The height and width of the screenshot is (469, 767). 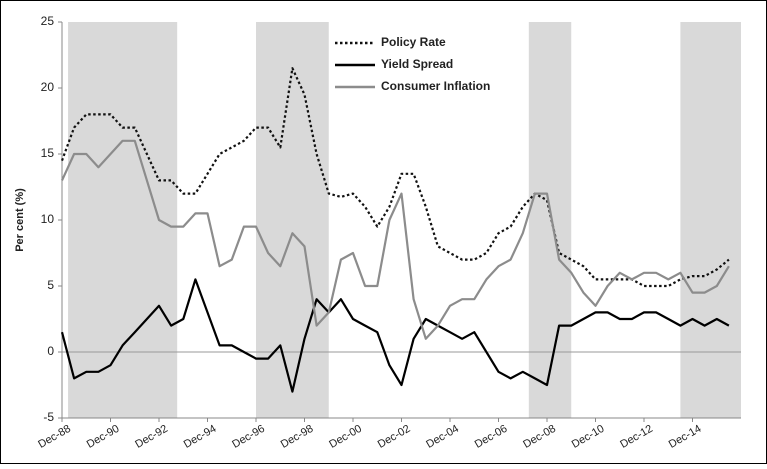 I want to click on y-tick-label: 5, so click(x=50, y=285).